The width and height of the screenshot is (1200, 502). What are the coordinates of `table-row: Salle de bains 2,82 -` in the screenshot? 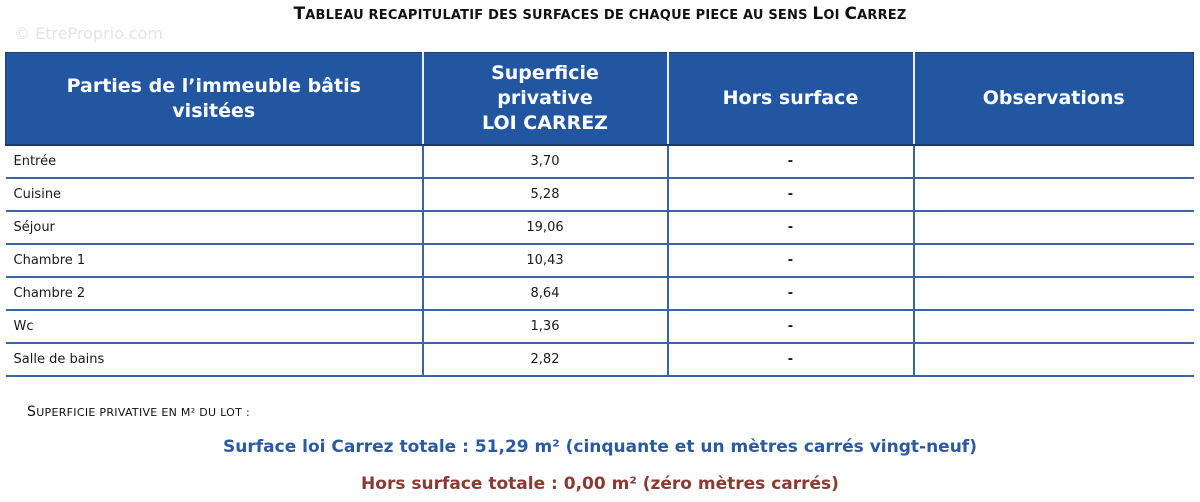 It's located at (599, 360).